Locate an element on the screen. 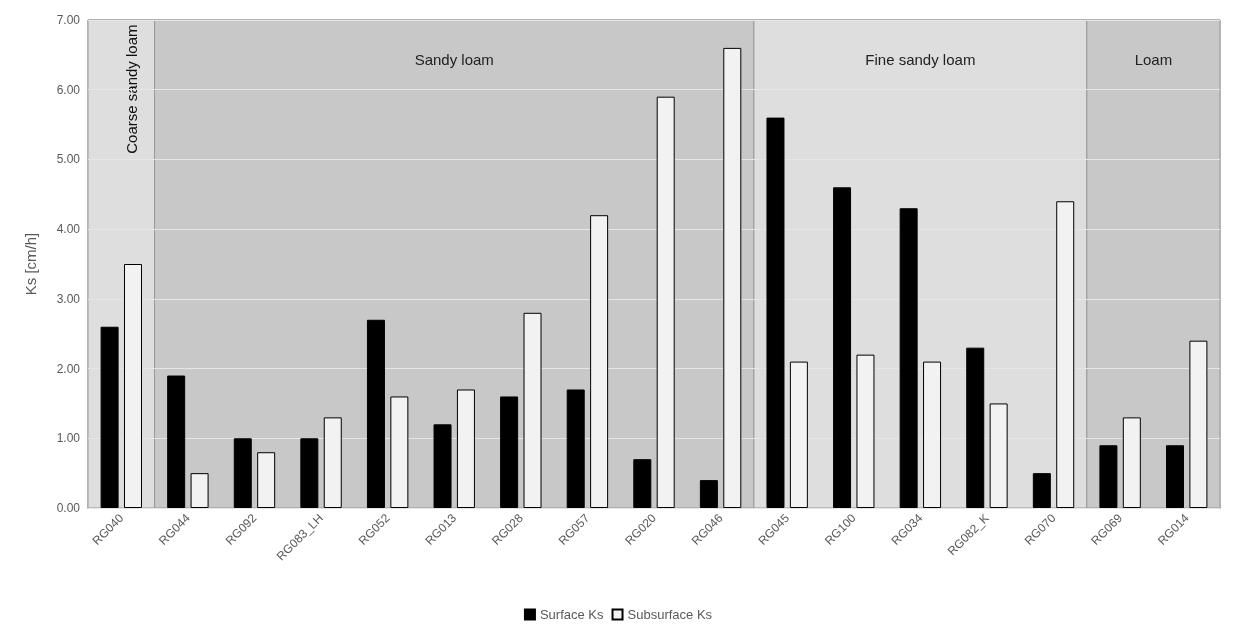 The image size is (1236, 638). y-tick-label: 2.00 is located at coordinates (68, 368).